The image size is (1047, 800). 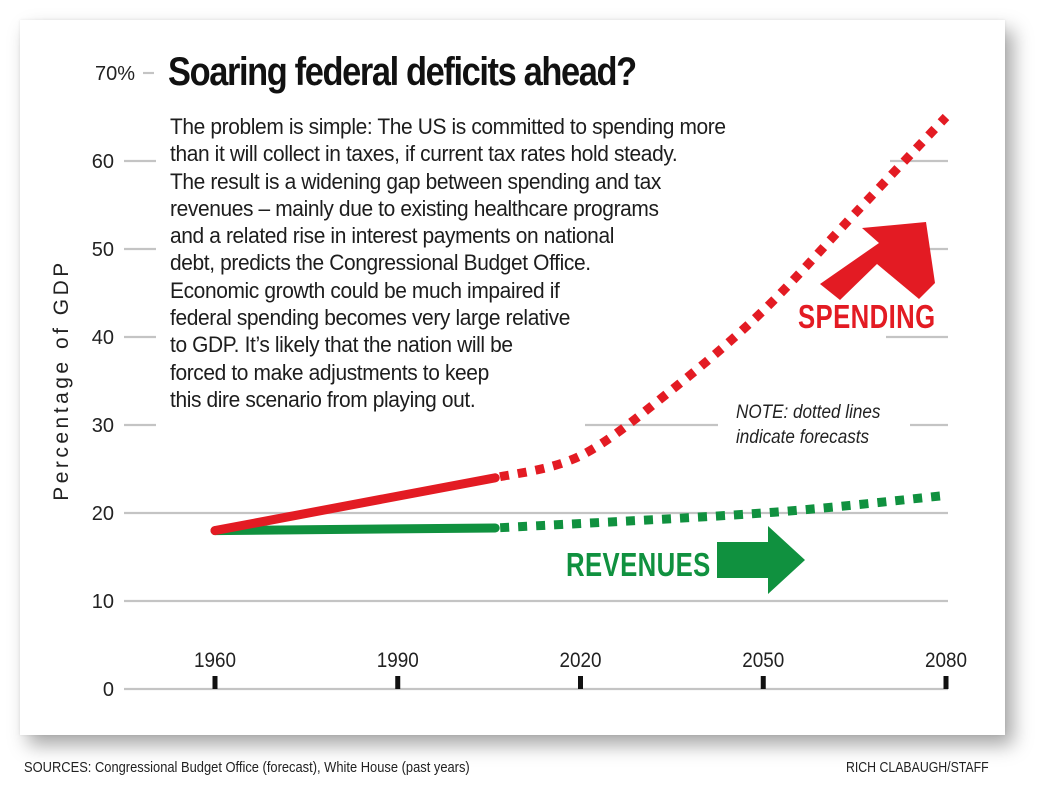 What do you see at coordinates (113, 382) in the screenshot?
I see `y-axis-ticks: 0 10 20 30 40 50 60 70%` at bounding box center [113, 382].